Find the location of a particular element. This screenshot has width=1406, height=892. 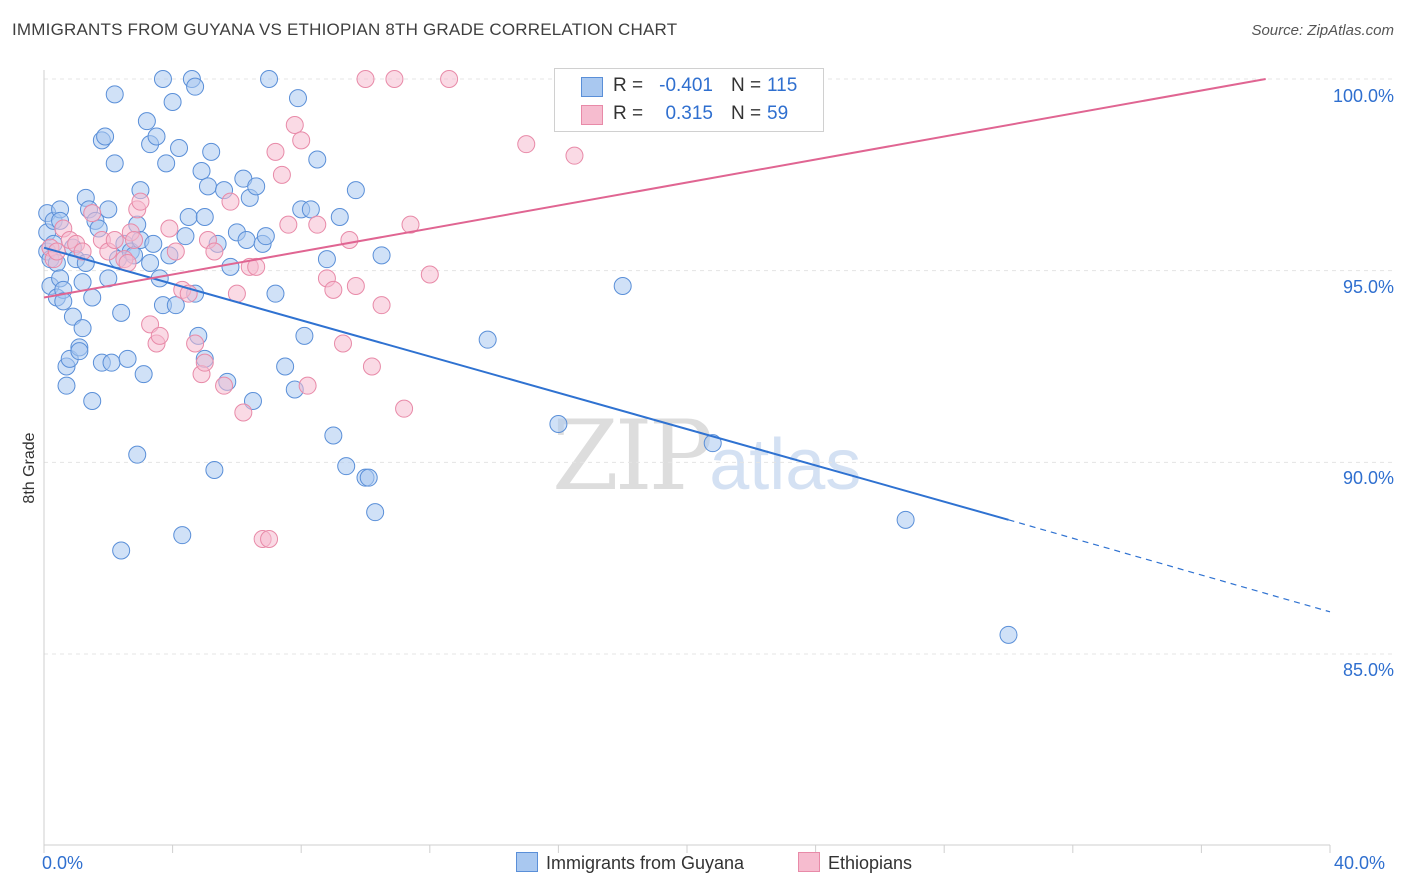

n-value: 115 is located at coordinates (782, 85).